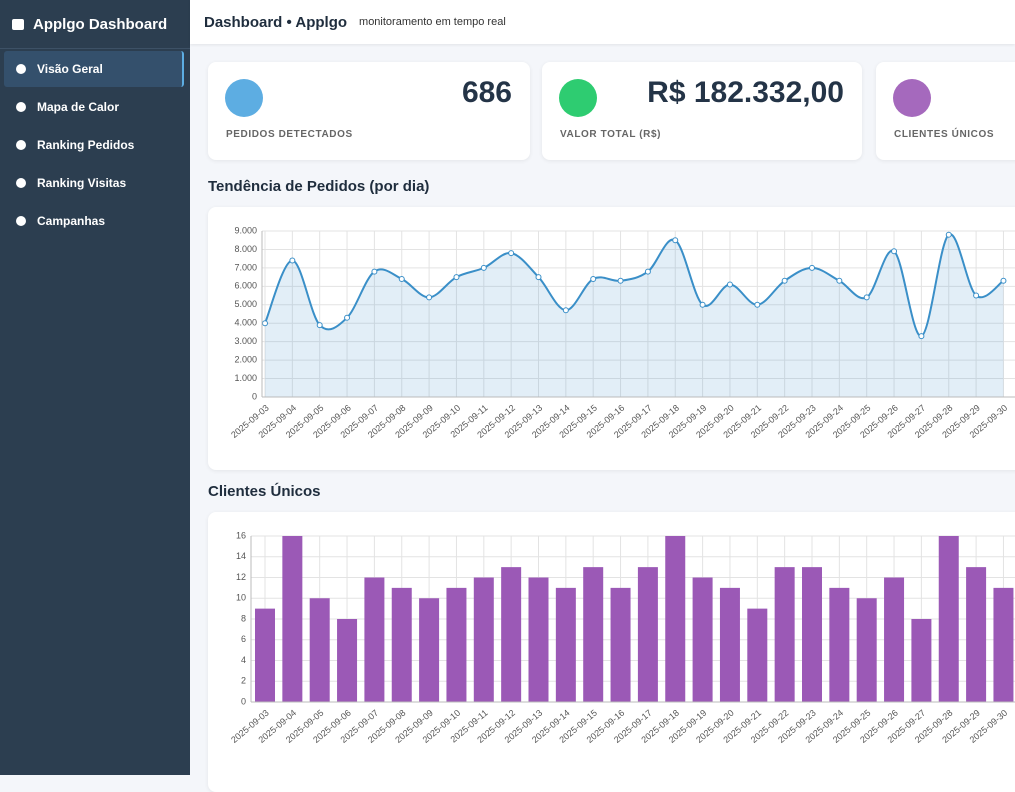  What do you see at coordinates (95, 24) in the screenshot?
I see `brand: Applgo Dashboard` at bounding box center [95, 24].